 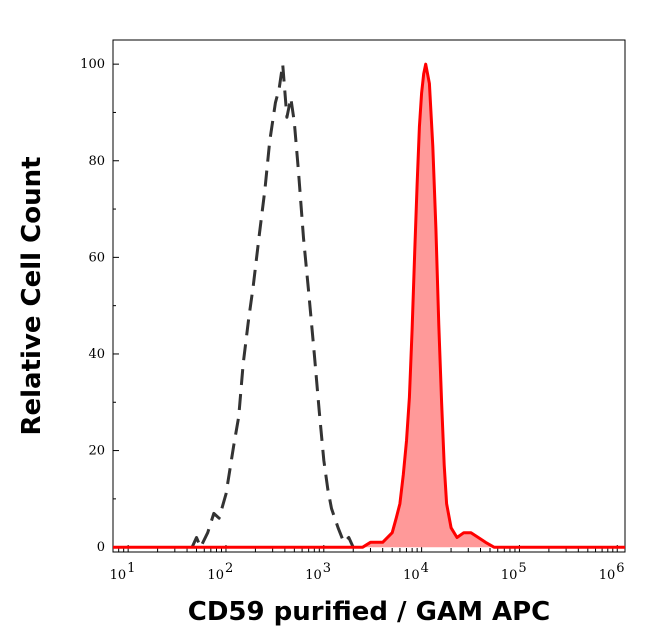 What do you see at coordinates (96, 354) in the screenshot?
I see `y-tick-label: 40` at bounding box center [96, 354].